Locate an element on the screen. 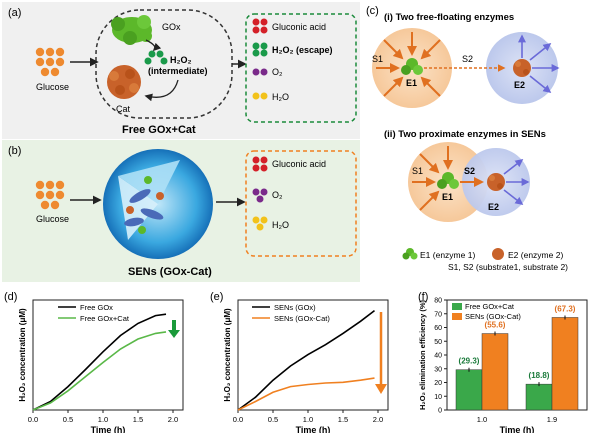 This screenshot has height=438, width=598. legend-e1-icon is located at coordinates (410, 254).